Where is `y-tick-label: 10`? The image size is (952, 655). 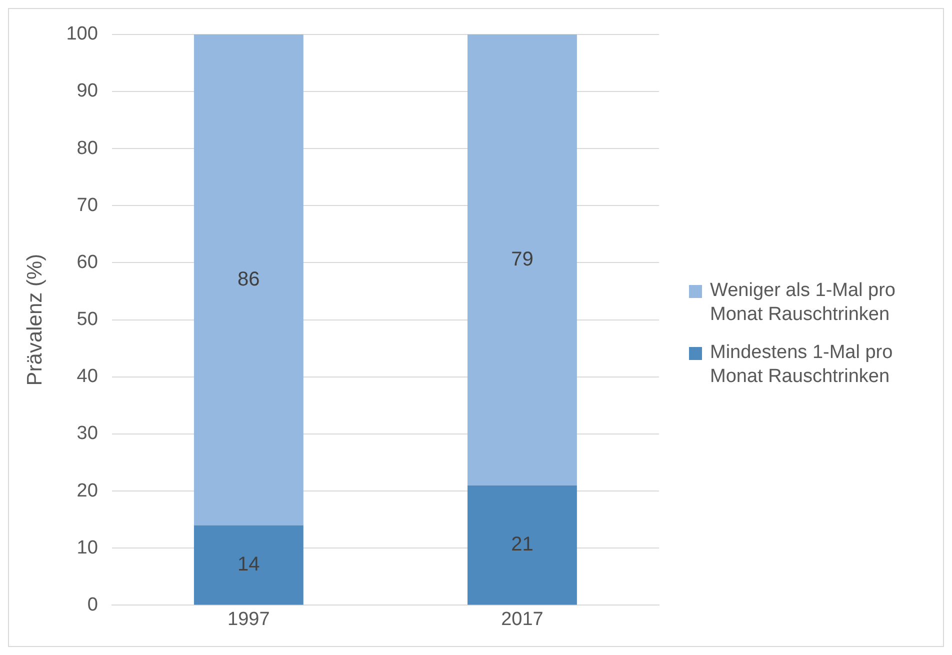 y-tick-label: 10 is located at coordinates (87, 547).